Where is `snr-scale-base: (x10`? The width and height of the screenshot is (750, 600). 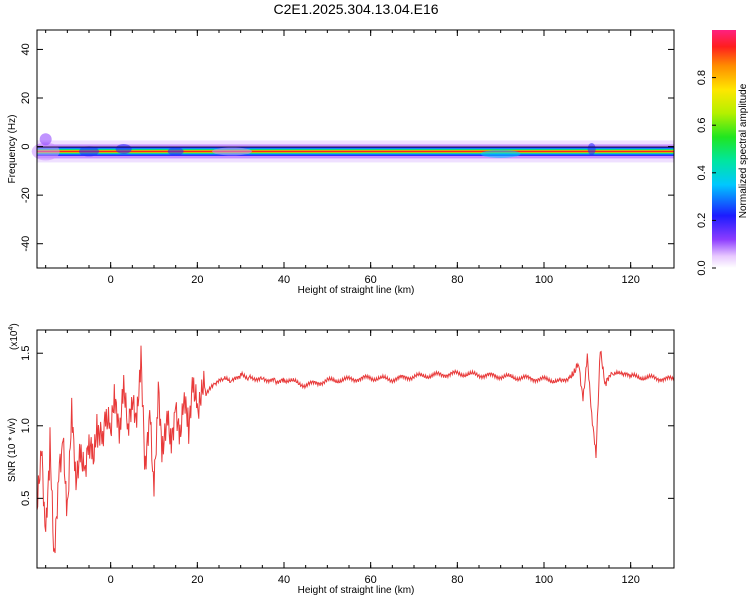
snr-scale-base: (x10 is located at coordinates (14, 340).